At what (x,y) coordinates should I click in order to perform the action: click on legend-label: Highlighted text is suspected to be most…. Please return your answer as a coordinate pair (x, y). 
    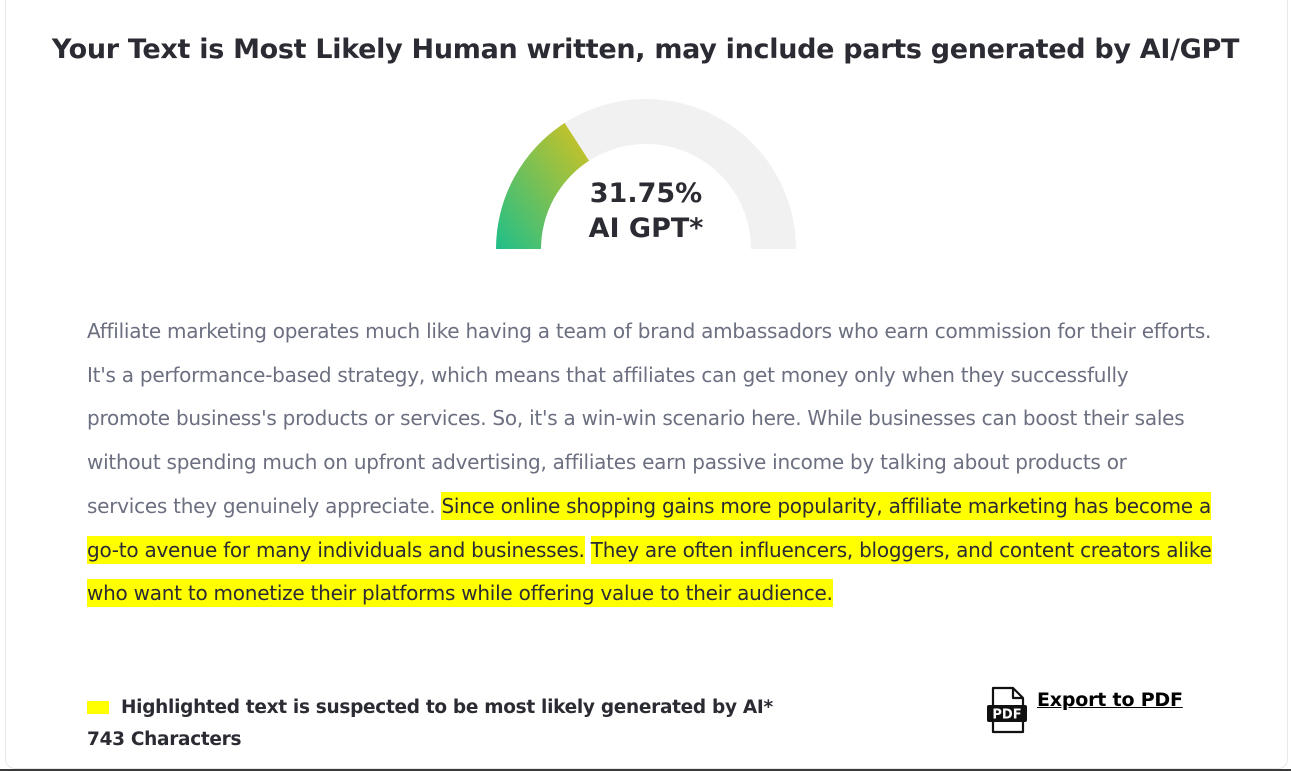
    Looking at the image, I should click on (447, 707).